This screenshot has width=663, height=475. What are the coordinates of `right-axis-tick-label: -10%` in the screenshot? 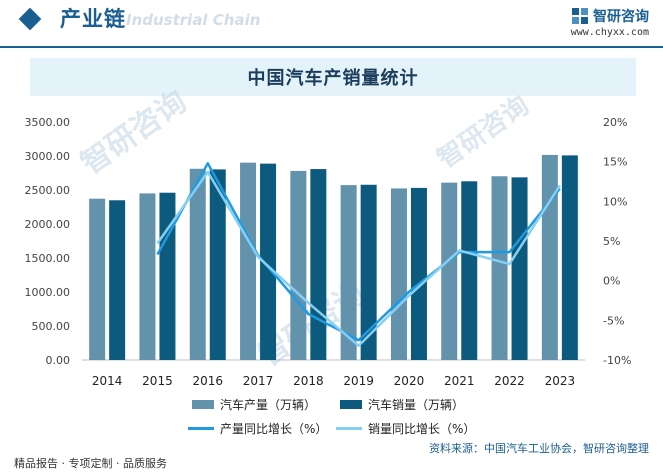 It's located at (617, 360).